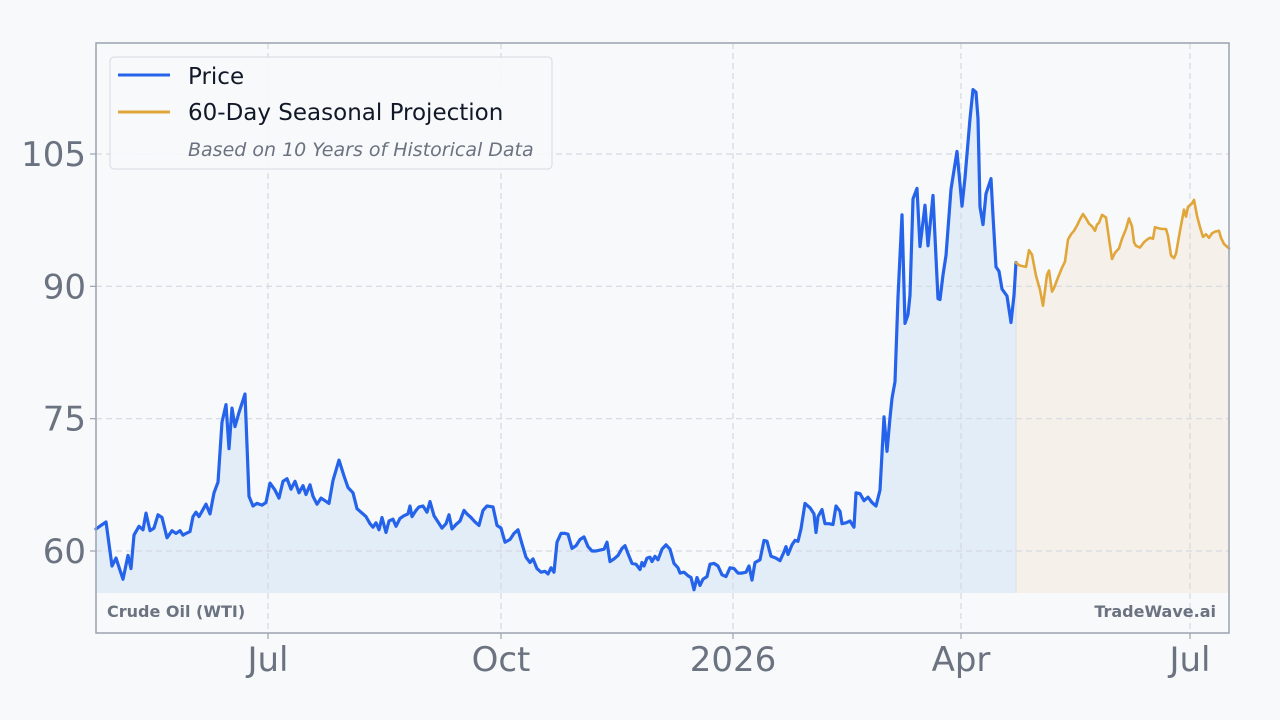 The height and width of the screenshot is (720, 1280). Describe the element at coordinates (64, 552) in the screenshot. I see `y-tick-label: 60` at that location.